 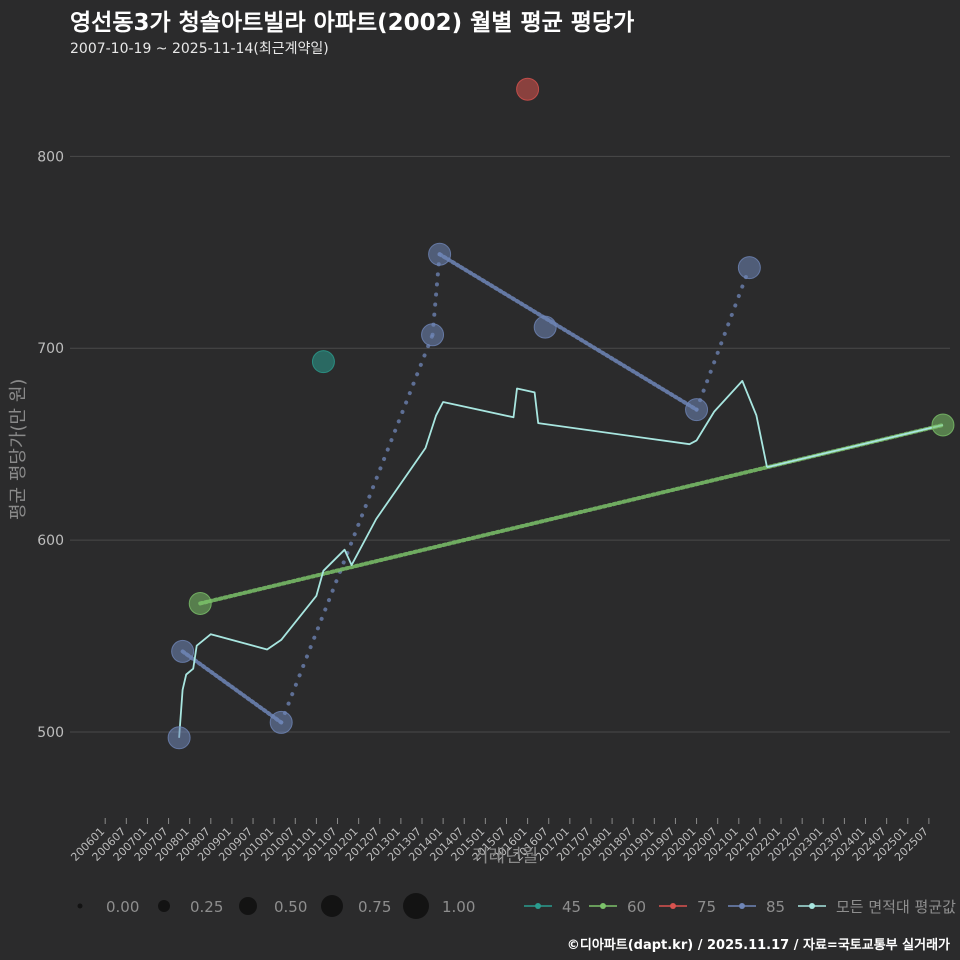 I want to click on legend-color-label: 75, so click(x=706, y=907).